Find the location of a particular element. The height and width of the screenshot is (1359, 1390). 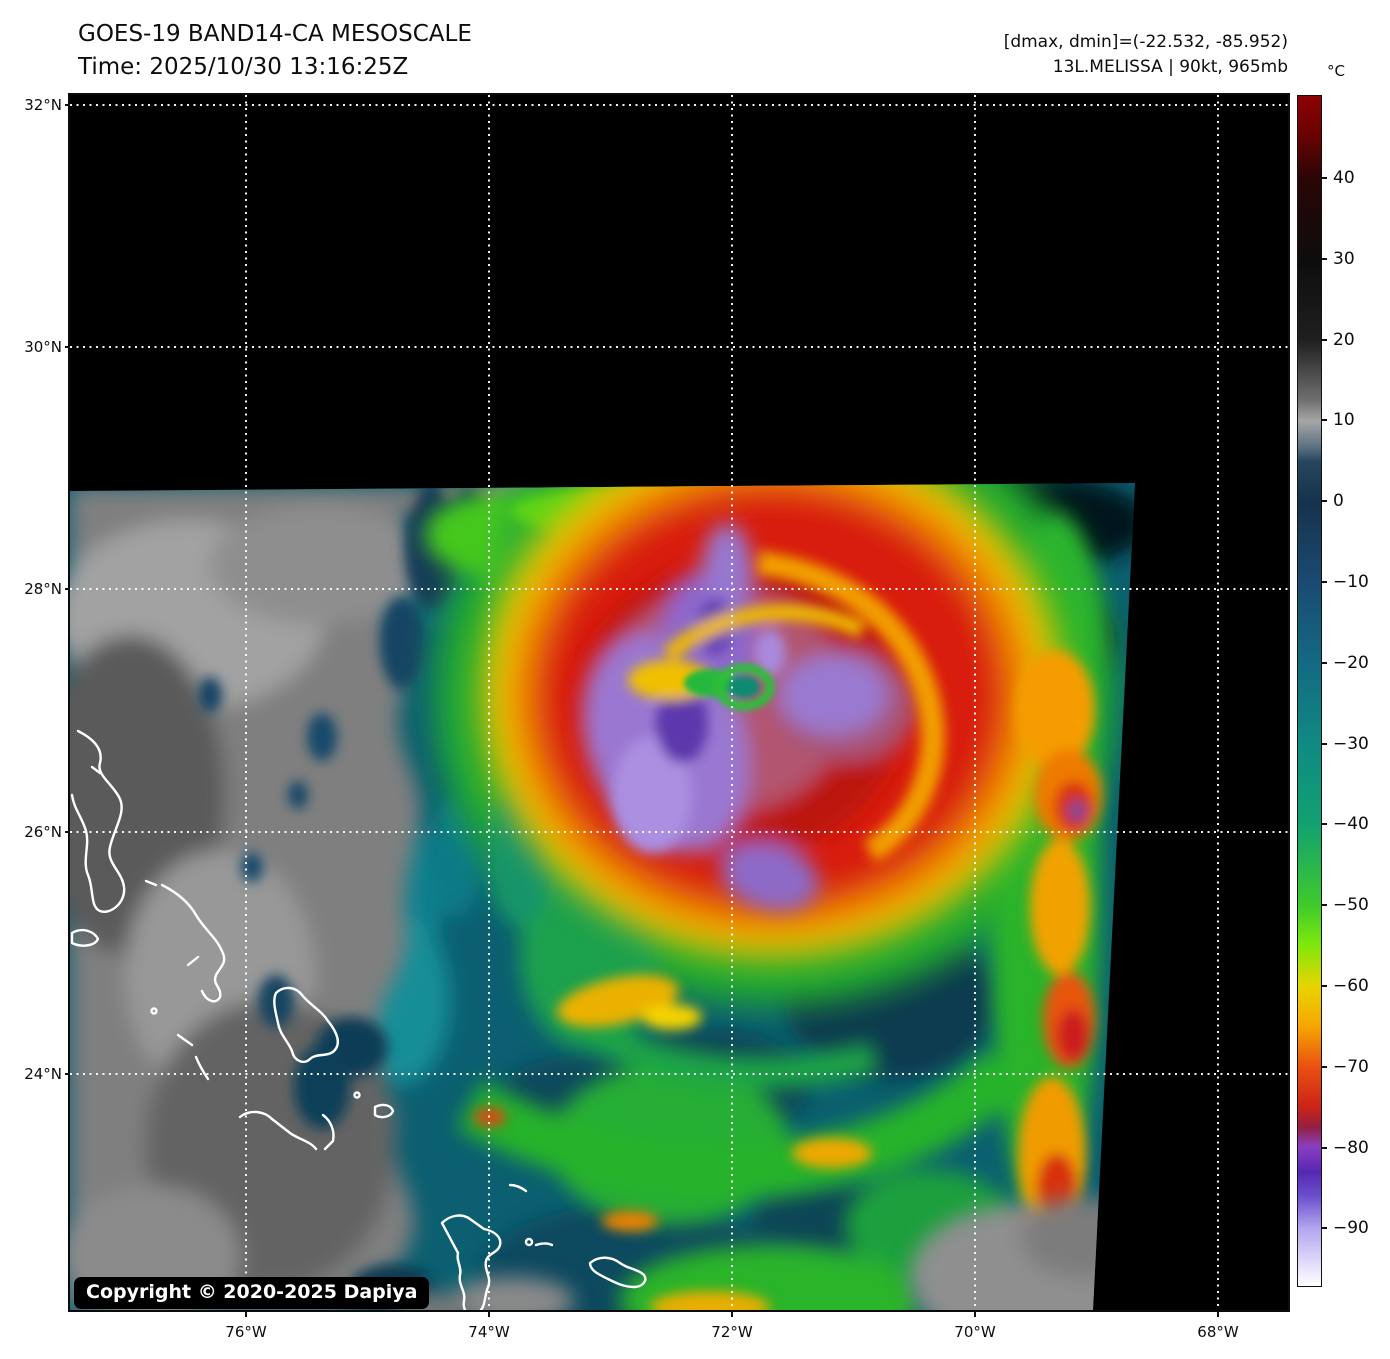

colorbar-tick-label: −40 is located at coordinates (1351, 824).